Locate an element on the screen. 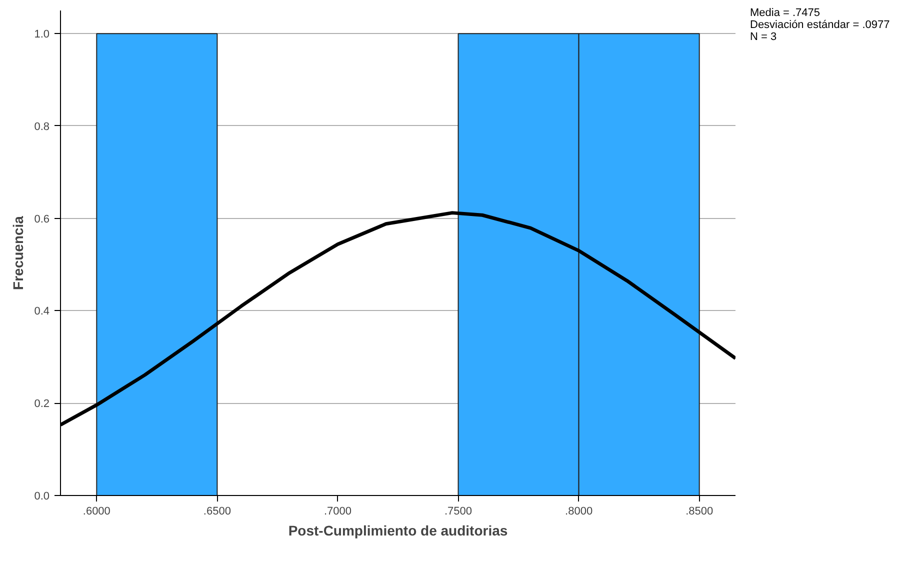  x-tick-label: .8500 is located at coordinates (700, 512).